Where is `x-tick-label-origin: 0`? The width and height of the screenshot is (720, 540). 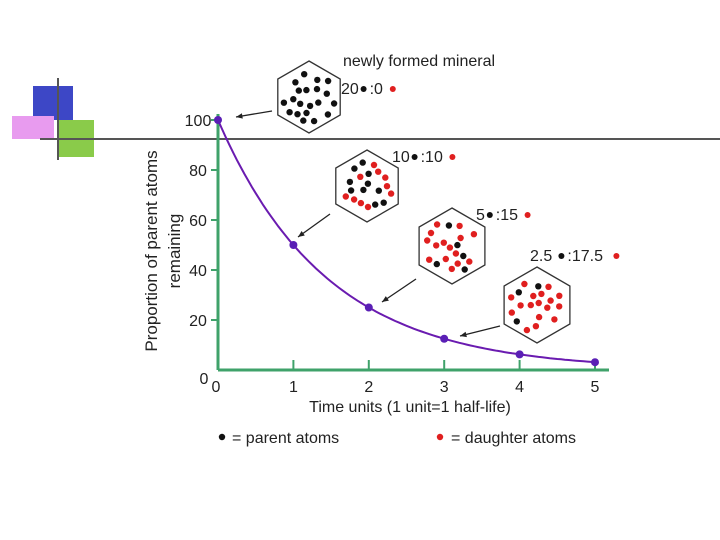
x-tick-label-origin: 0 is located at coordinates (216, 387).